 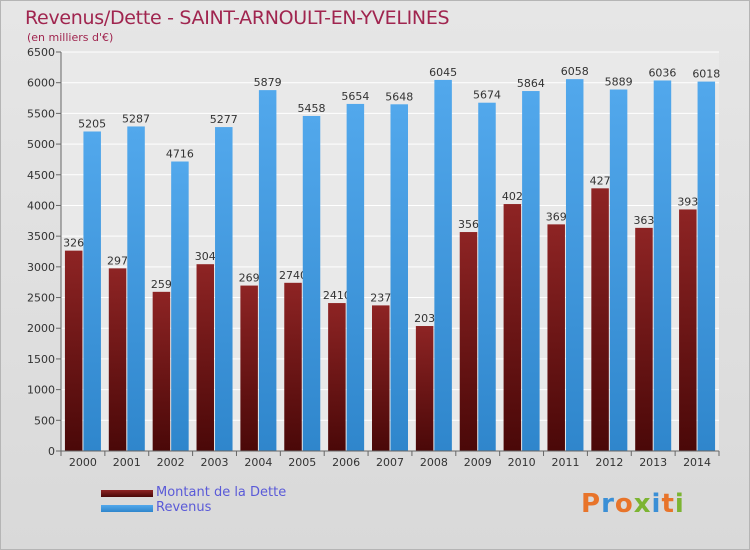 What do you see at coordinates (268, 82) in the screenshot?
I see `data-label-revenus: 5879` at bounding box center [268, 82].